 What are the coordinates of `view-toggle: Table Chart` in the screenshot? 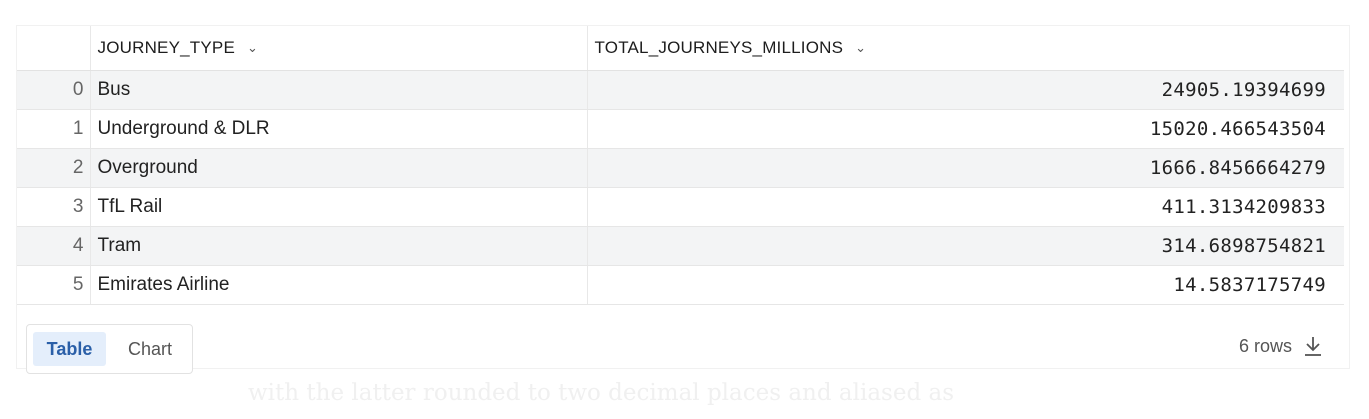 It's located at (109, 349).